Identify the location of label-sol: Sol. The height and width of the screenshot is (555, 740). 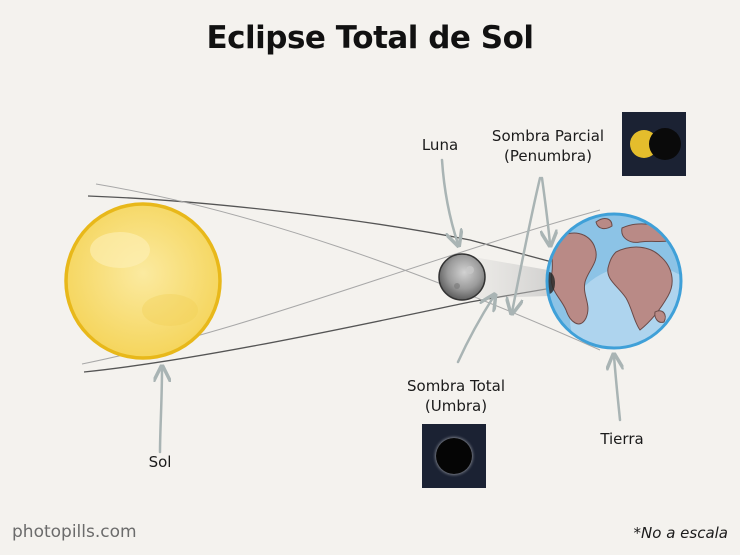
(160, 462).